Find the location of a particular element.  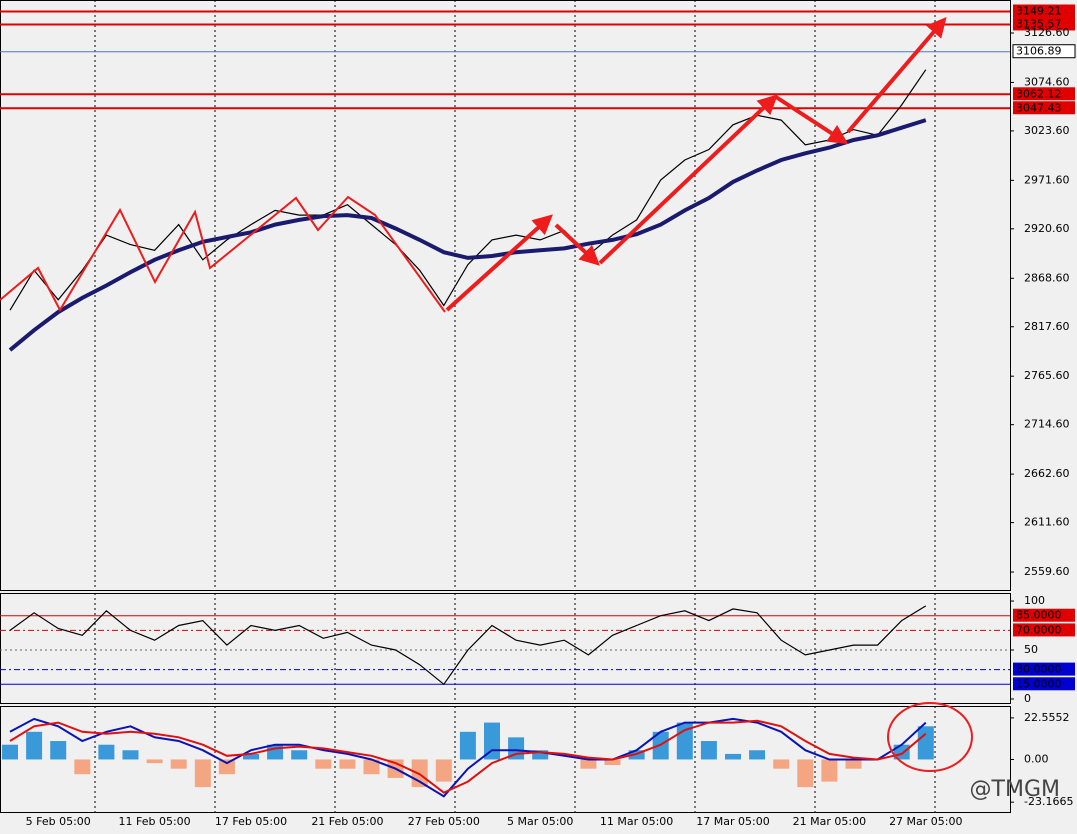

y-tick-label: 2559.60 is located at coordinates (1047, 571).